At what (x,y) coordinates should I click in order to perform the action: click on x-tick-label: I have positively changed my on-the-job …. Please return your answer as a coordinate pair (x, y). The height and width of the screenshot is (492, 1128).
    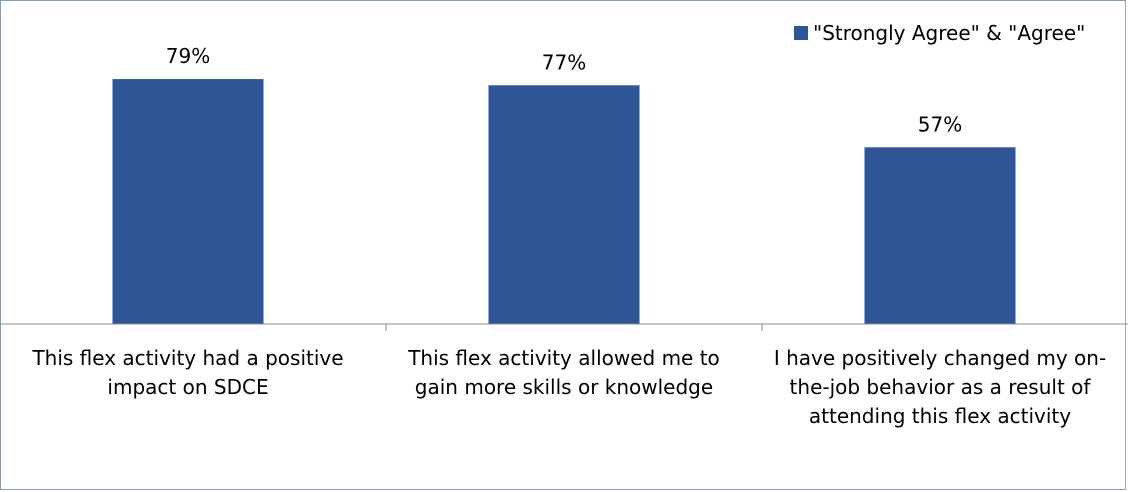
    Looking at the image, I should click on (940, 387).